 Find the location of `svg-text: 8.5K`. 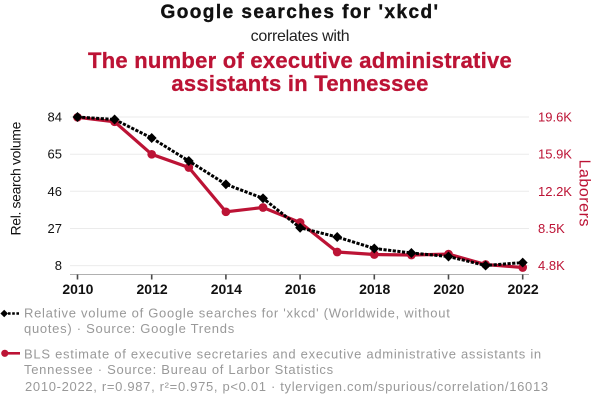

svg-text: 8.5K is located at coordinates (551, 228).